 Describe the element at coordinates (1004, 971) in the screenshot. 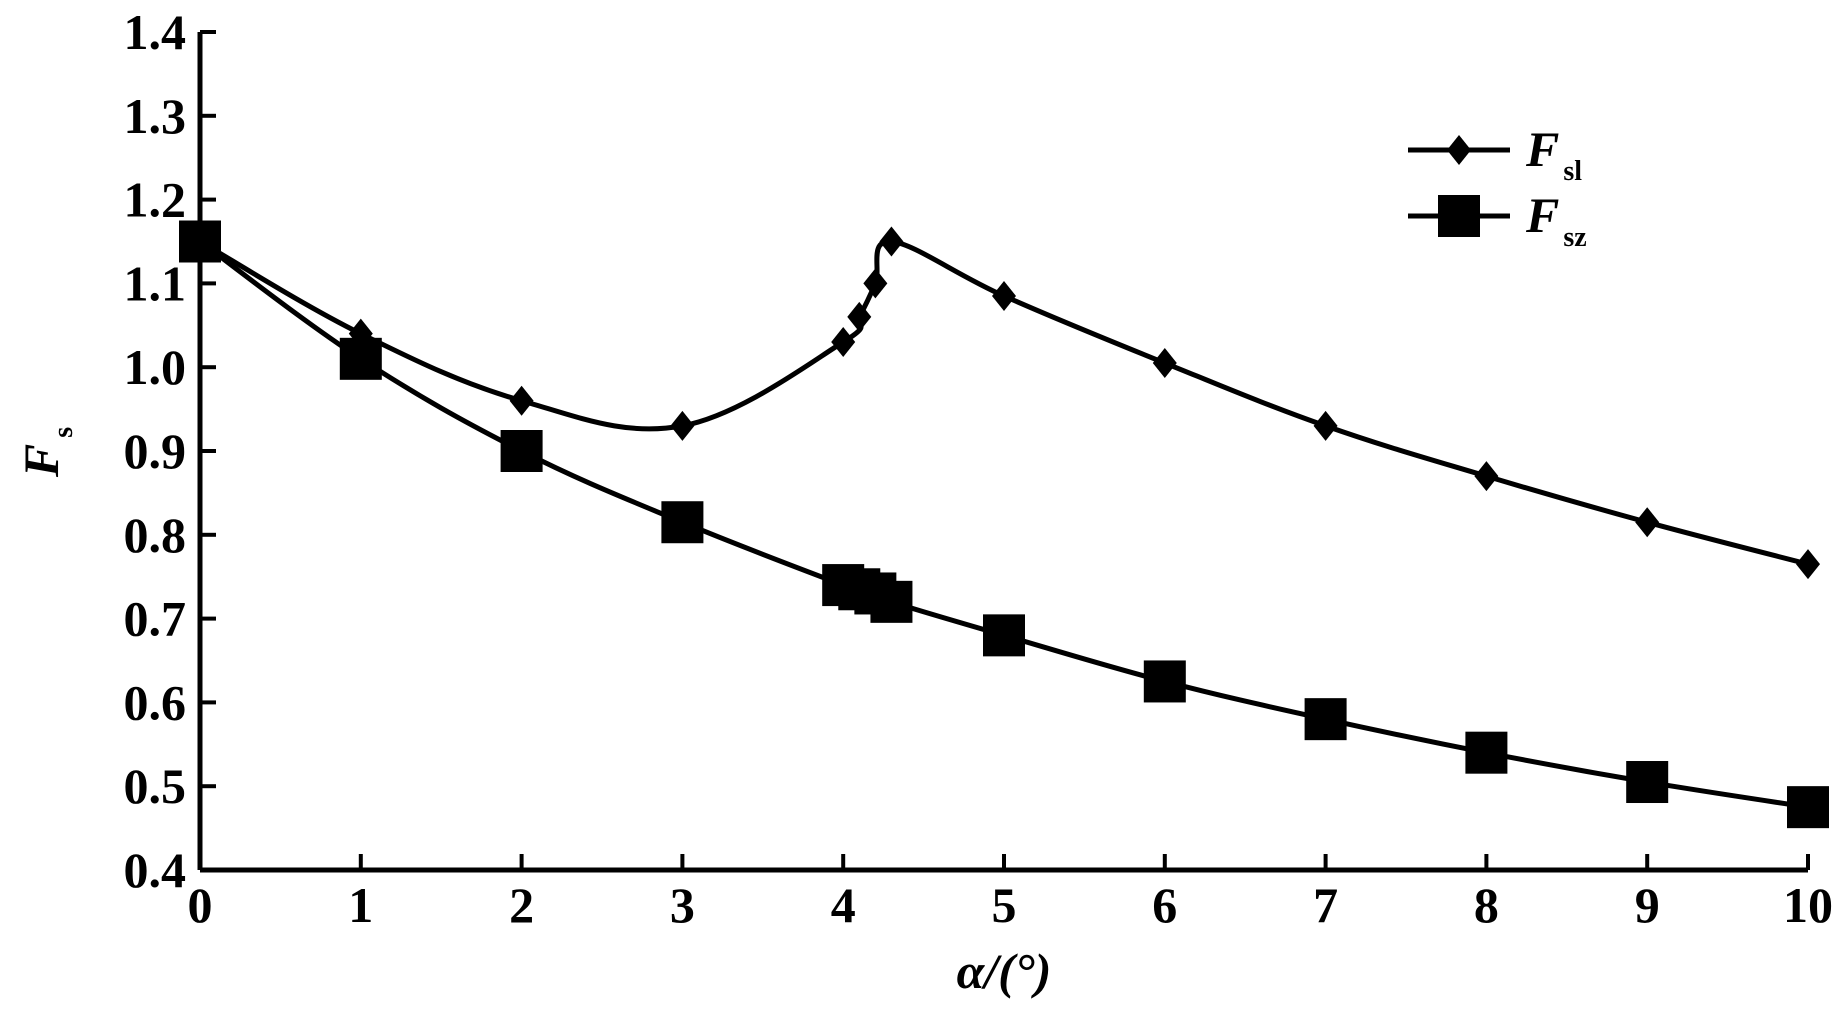

I see `x-axis-title: α/(°)` at that location.